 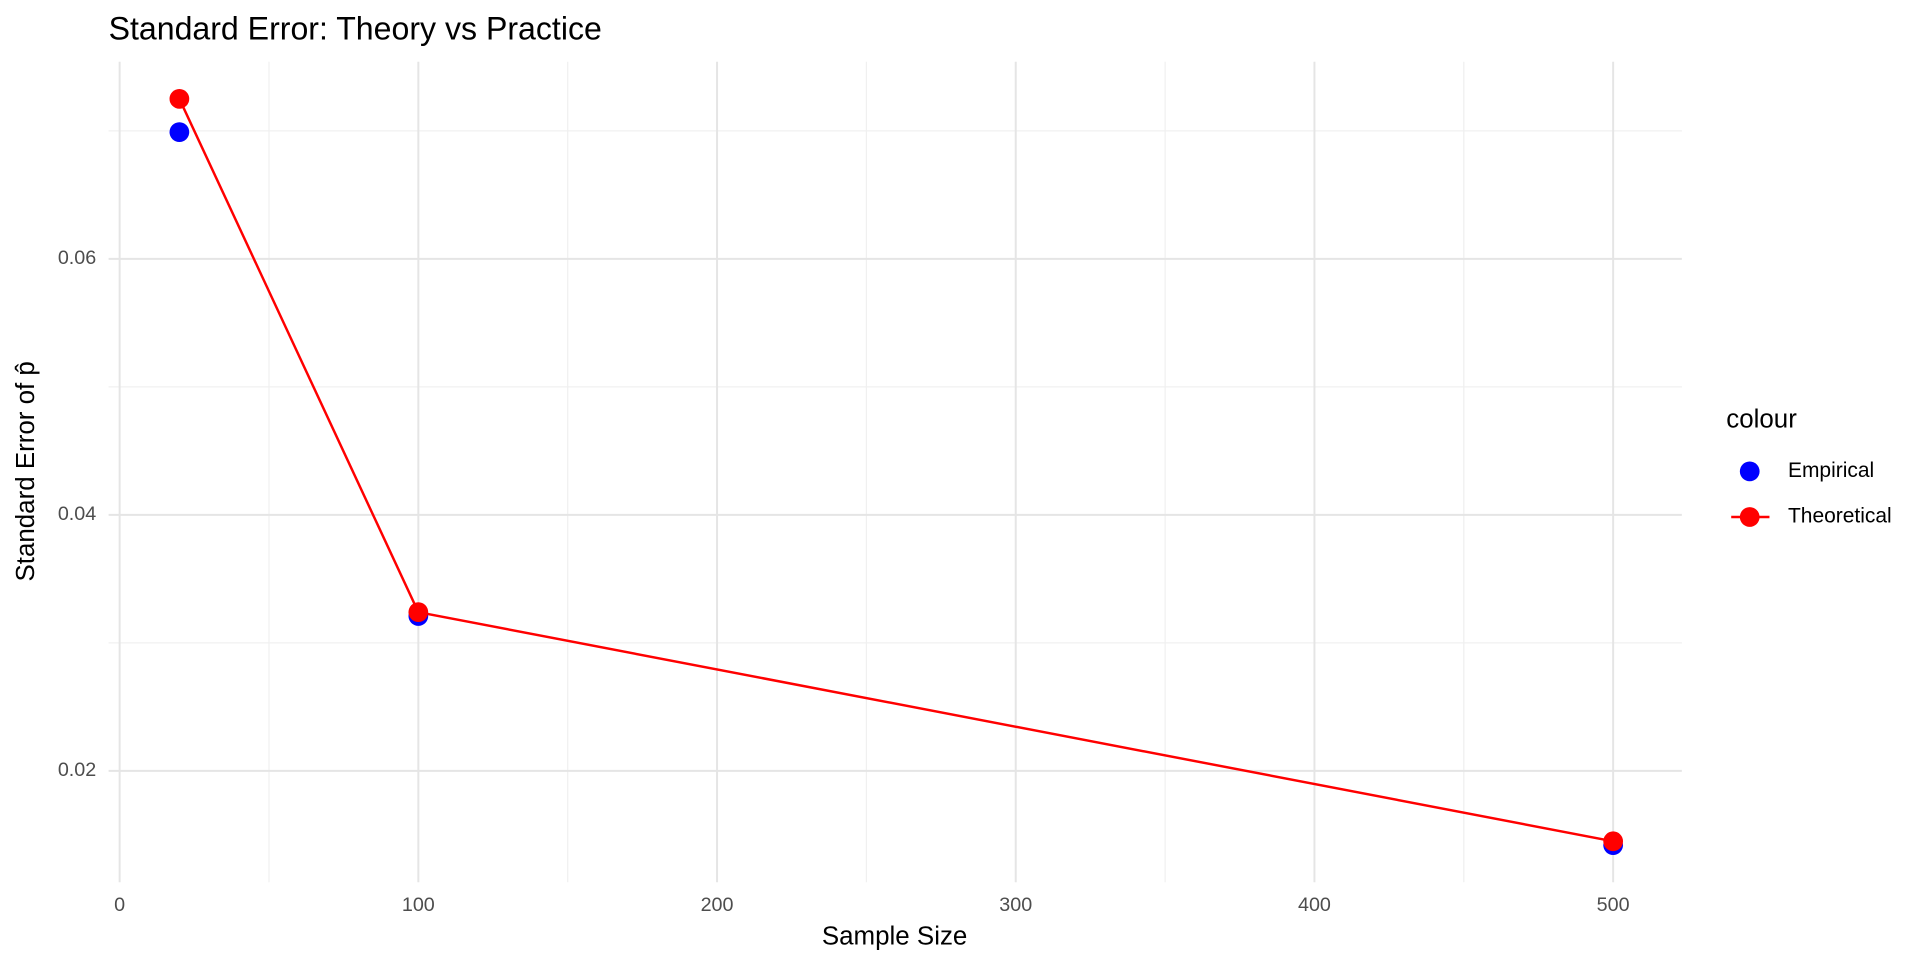 I want to click on x-tick-label: 0, so click(x=119, y=905).